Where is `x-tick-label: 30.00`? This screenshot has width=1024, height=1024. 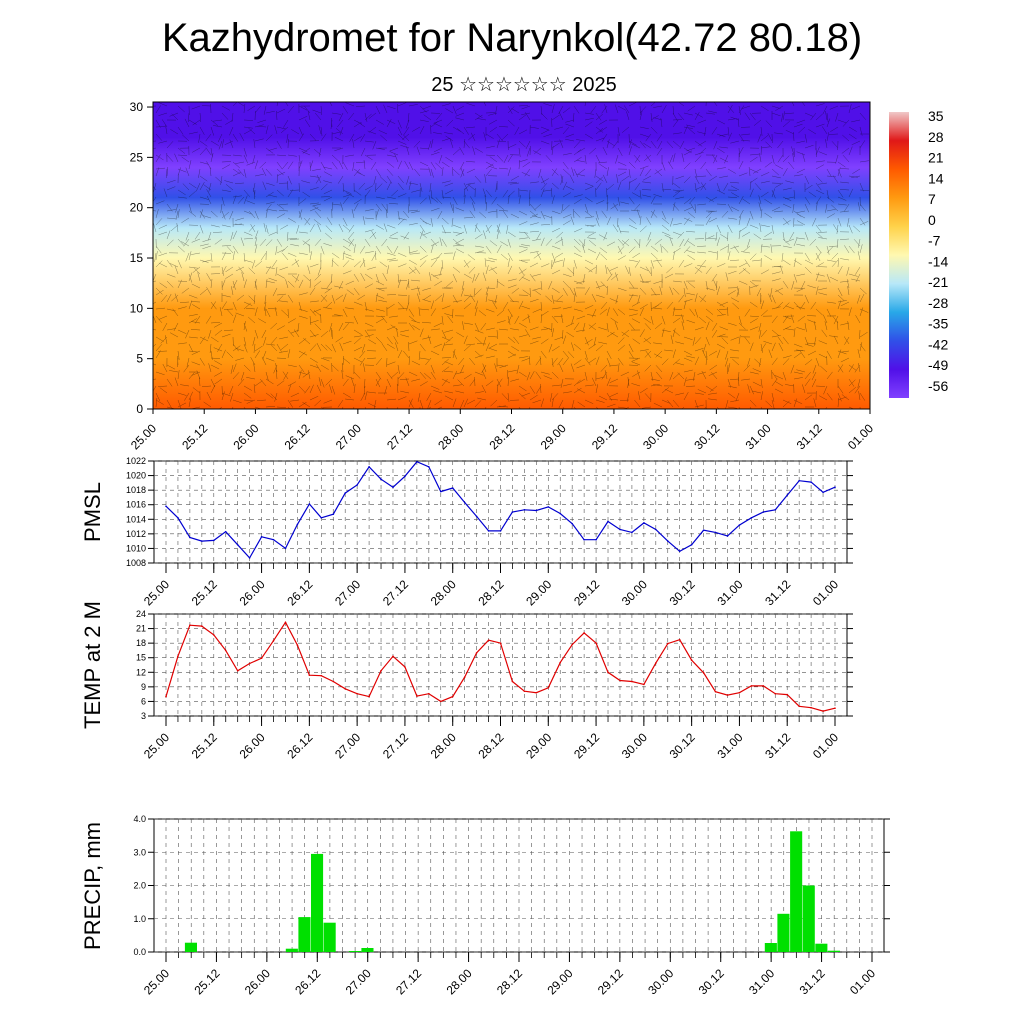
x-tick-label: 30.00 is located at coordinates (634, 745).